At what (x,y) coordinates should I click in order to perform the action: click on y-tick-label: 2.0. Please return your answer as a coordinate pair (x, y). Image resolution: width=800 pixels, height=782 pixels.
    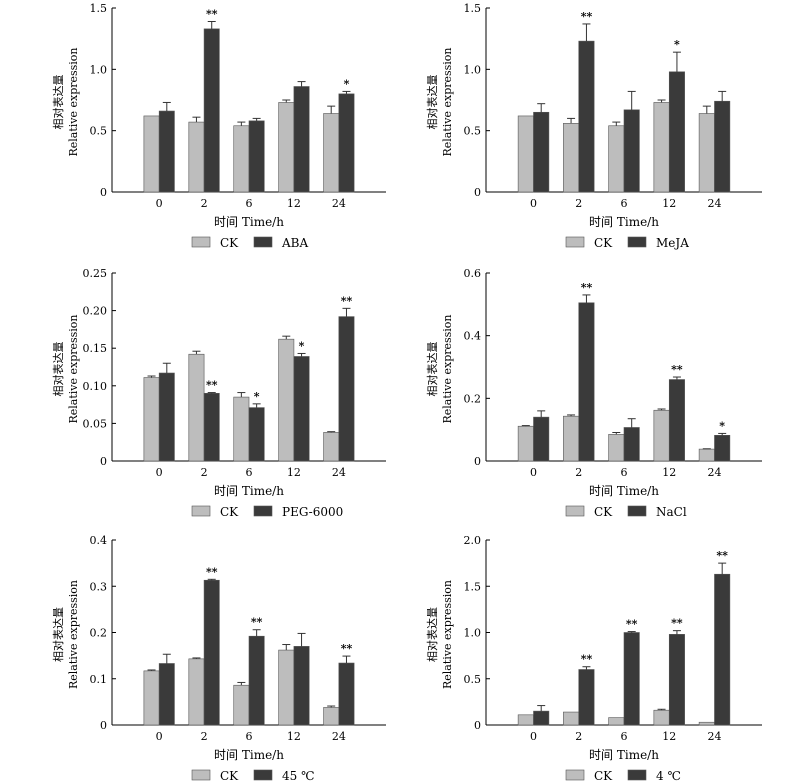
    Looking at the image, I should click on (473, 540).